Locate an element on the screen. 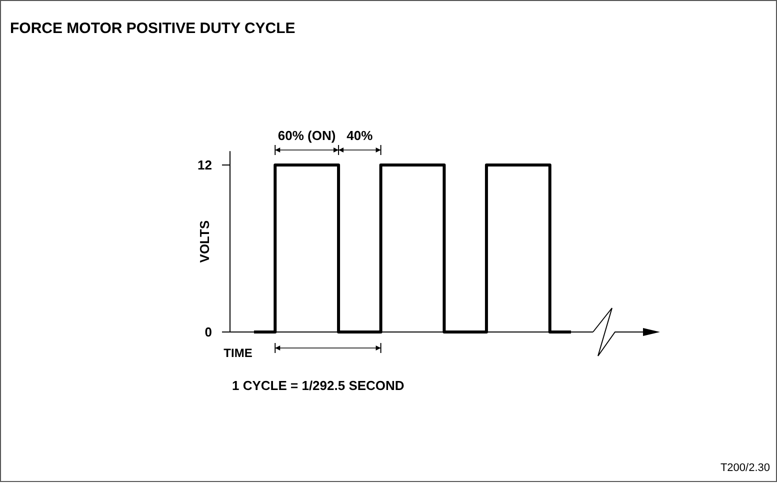 Image resolution: width=777 pixels, height=490 pixels. text: T200/2.30 is located at coordinates (745, 468).